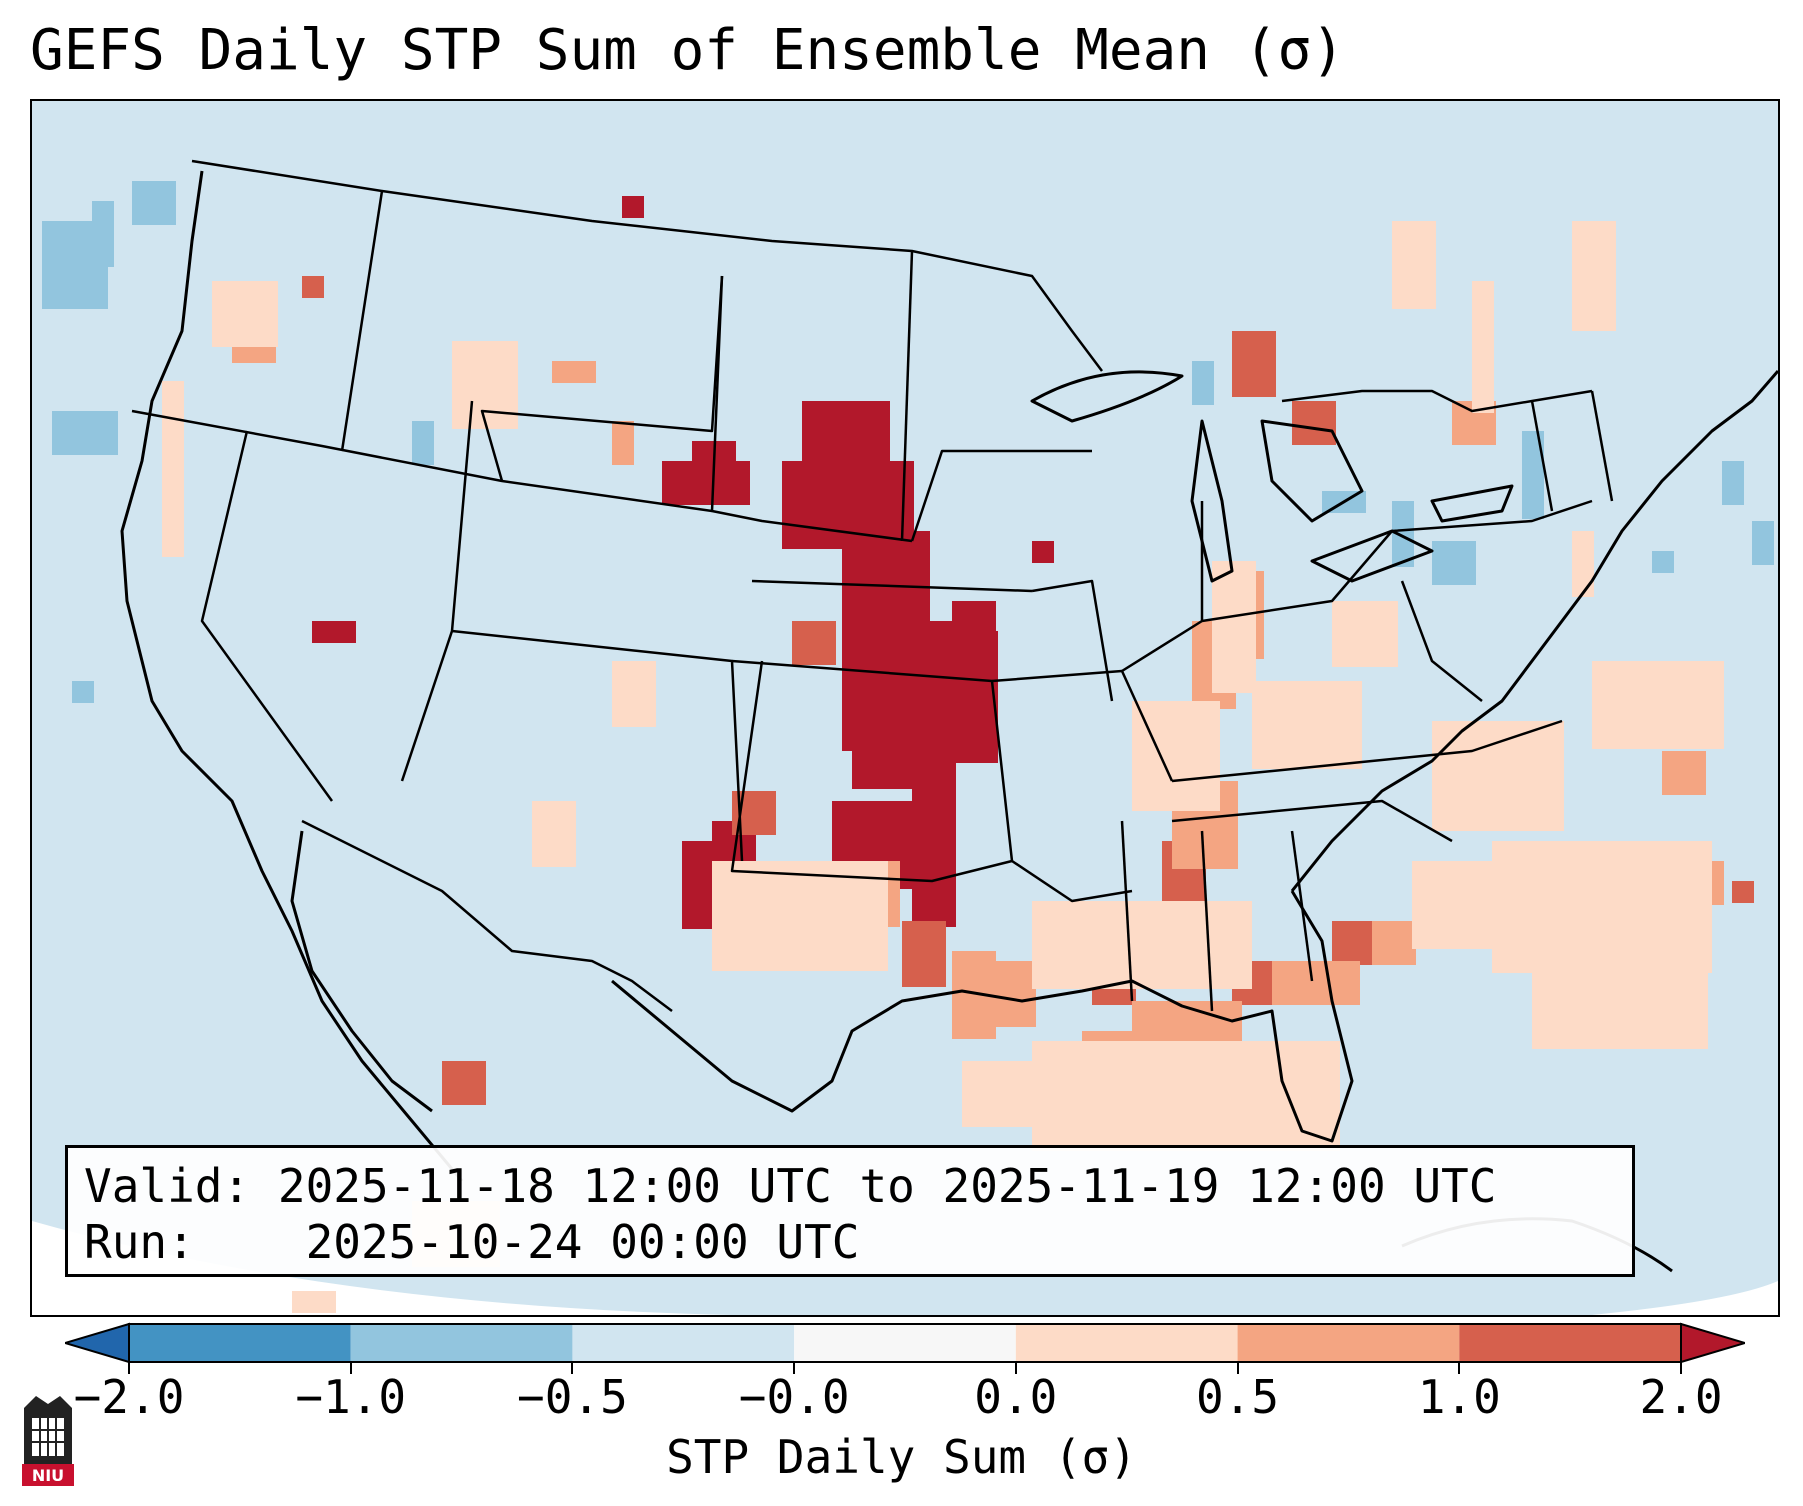 The height and width of the screenshot is (1506, 1803). I want to click on map-title: GEFS Daily STP Sum of Ensemble Mean (σ), so click(687, 50).